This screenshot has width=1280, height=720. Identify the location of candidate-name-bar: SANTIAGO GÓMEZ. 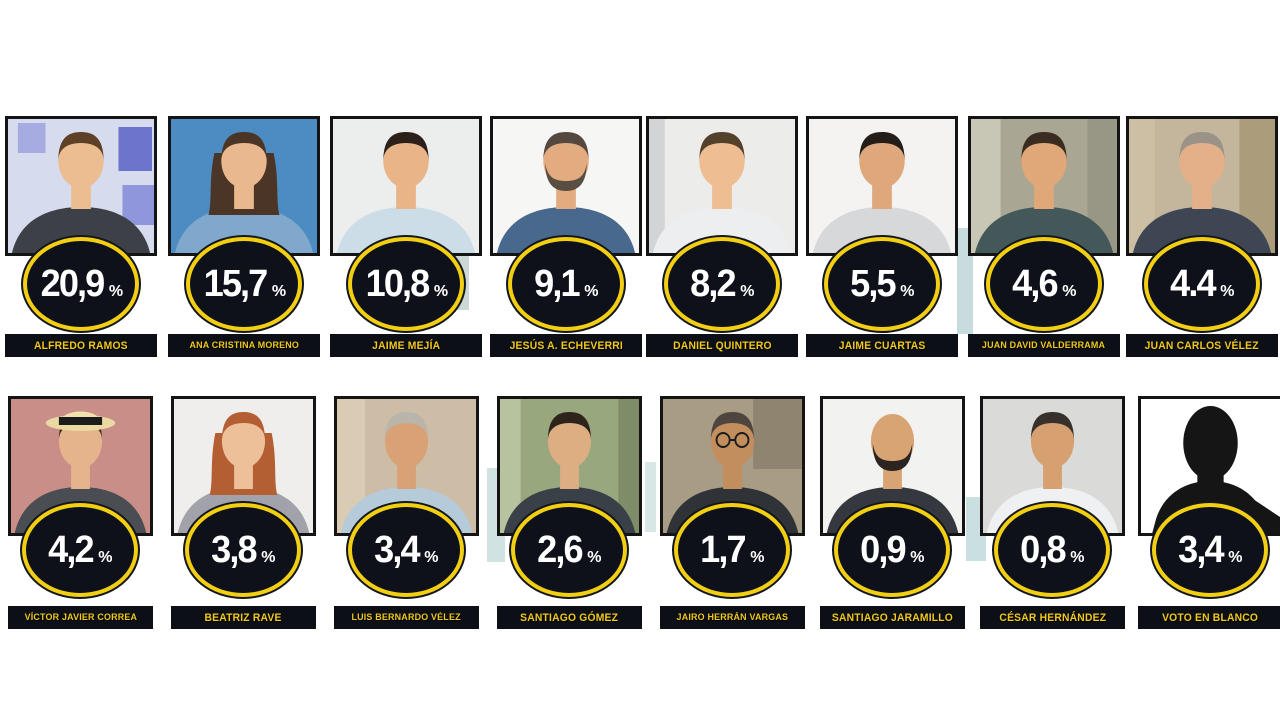
(569, 617).